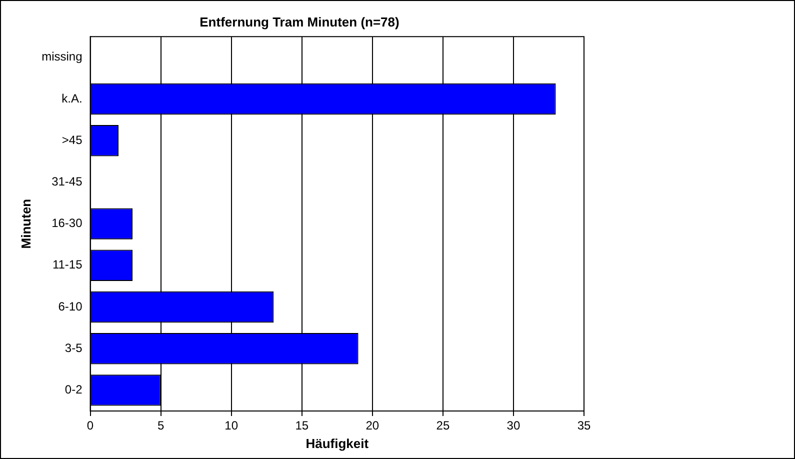 This screenshot has width=795, height=459. Describe the element at coordinates (300, 22) in the screenshot. I see `chart-title: Entfernung Tram Minuten (n=78)` at that location.